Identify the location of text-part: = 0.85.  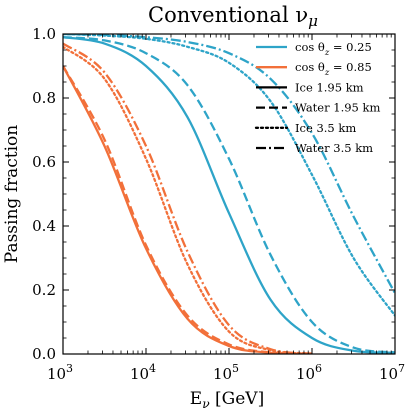
(350, 67).